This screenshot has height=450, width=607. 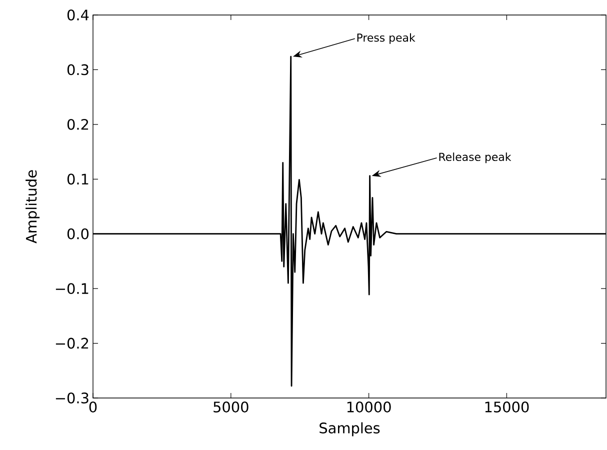 I want to click on x-tick-label: 10000, so click(x=369, y=407).